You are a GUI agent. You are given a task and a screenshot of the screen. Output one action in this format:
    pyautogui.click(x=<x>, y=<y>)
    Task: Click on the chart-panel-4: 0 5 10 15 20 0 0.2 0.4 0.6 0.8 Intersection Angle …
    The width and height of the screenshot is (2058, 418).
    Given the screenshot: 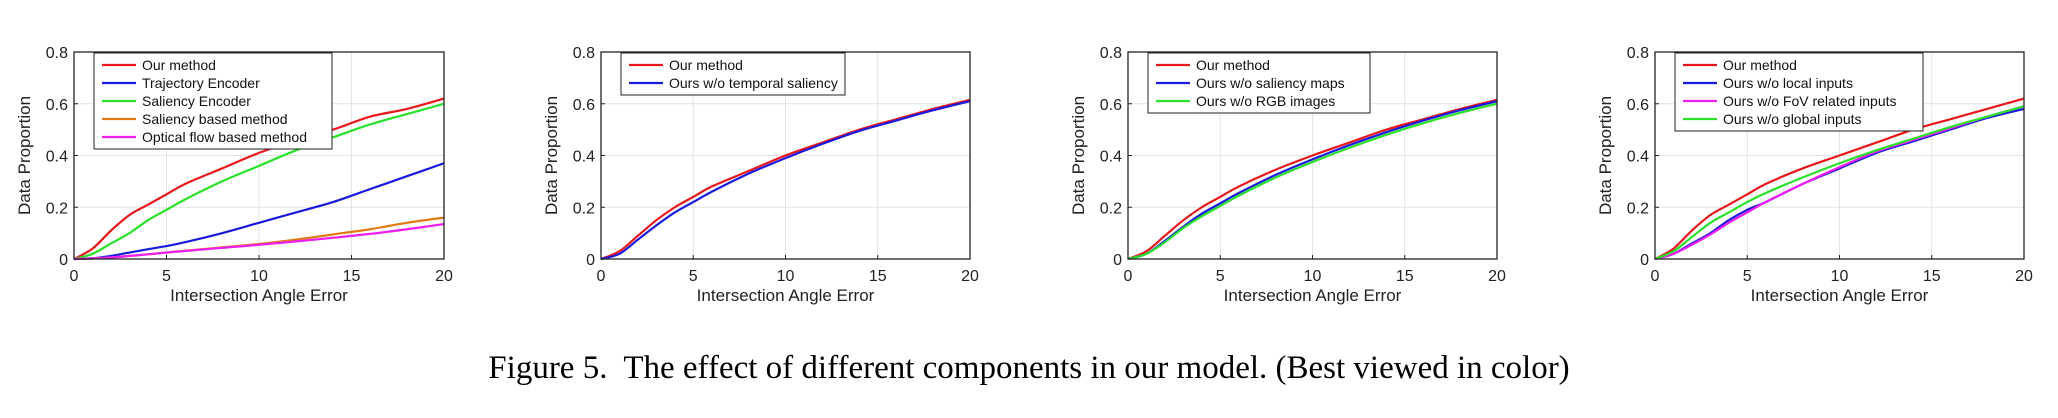 What is the action you would take?
    pyautogui.click(x=1814, y=175)
    